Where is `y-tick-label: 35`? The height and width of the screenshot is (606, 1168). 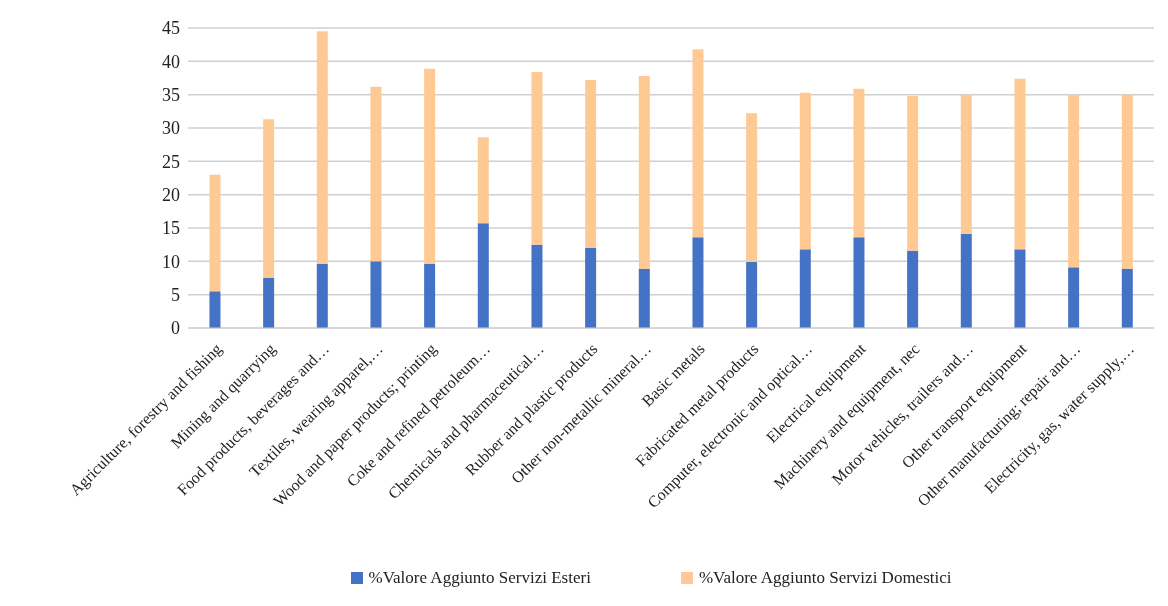
y-tick-label: 35 is located at coordinates (171, 95).